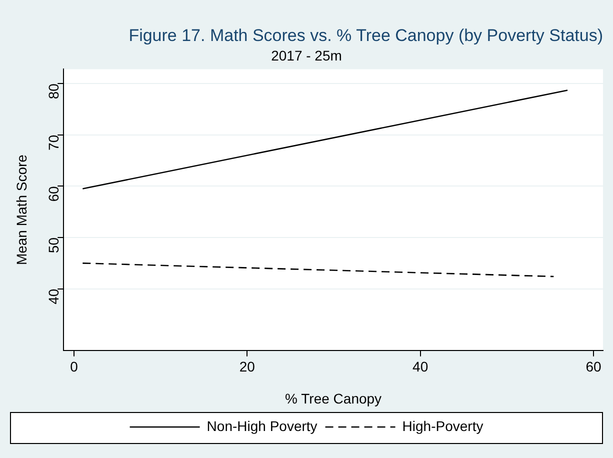 This screenshot has width=613, height=458. I want to click on x-axis-title: % Tree Canopy, so click(333, 398).